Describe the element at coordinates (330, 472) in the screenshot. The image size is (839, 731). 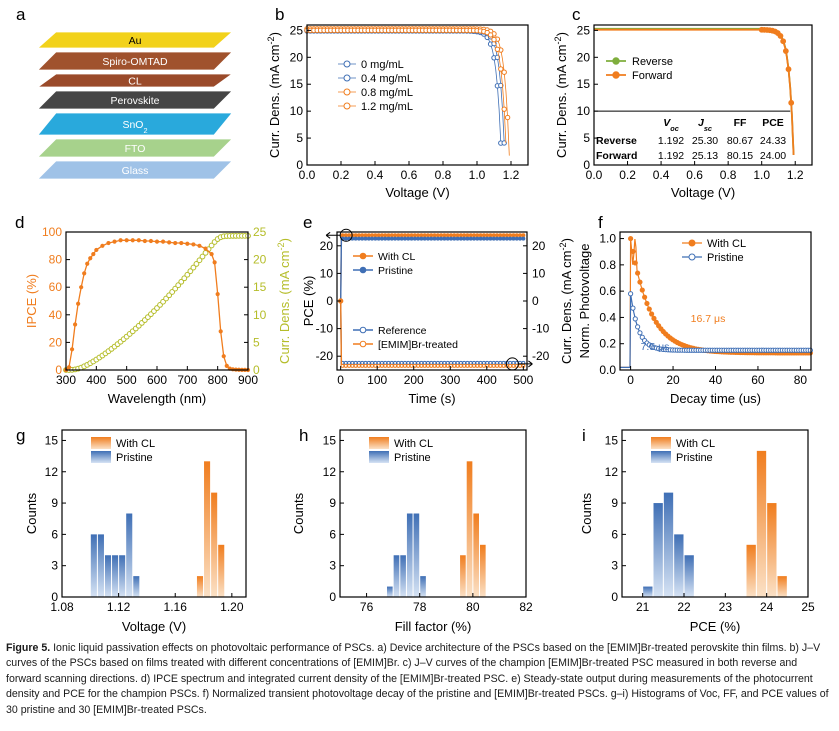
I see `h-ytick-label: 12` at that location.